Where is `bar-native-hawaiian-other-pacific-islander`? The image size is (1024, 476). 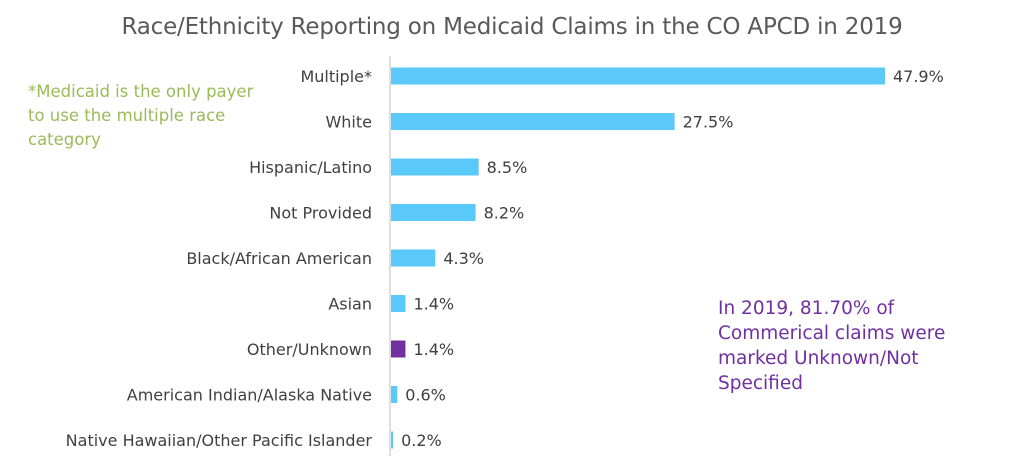 bar-native-hawaiian-other-pacific-islander is located at coordinates (392, 440).